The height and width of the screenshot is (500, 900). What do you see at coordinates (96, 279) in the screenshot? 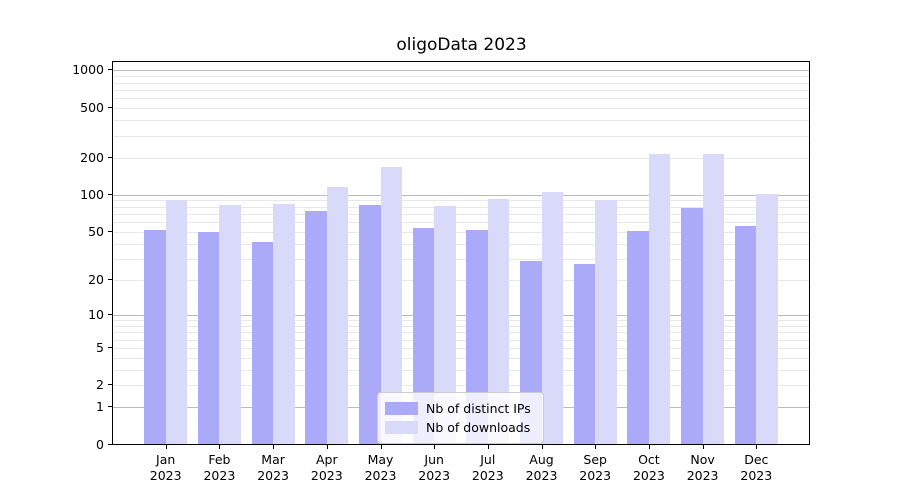
I see `y-tick-label: 20` at bounding box center [96, 279].